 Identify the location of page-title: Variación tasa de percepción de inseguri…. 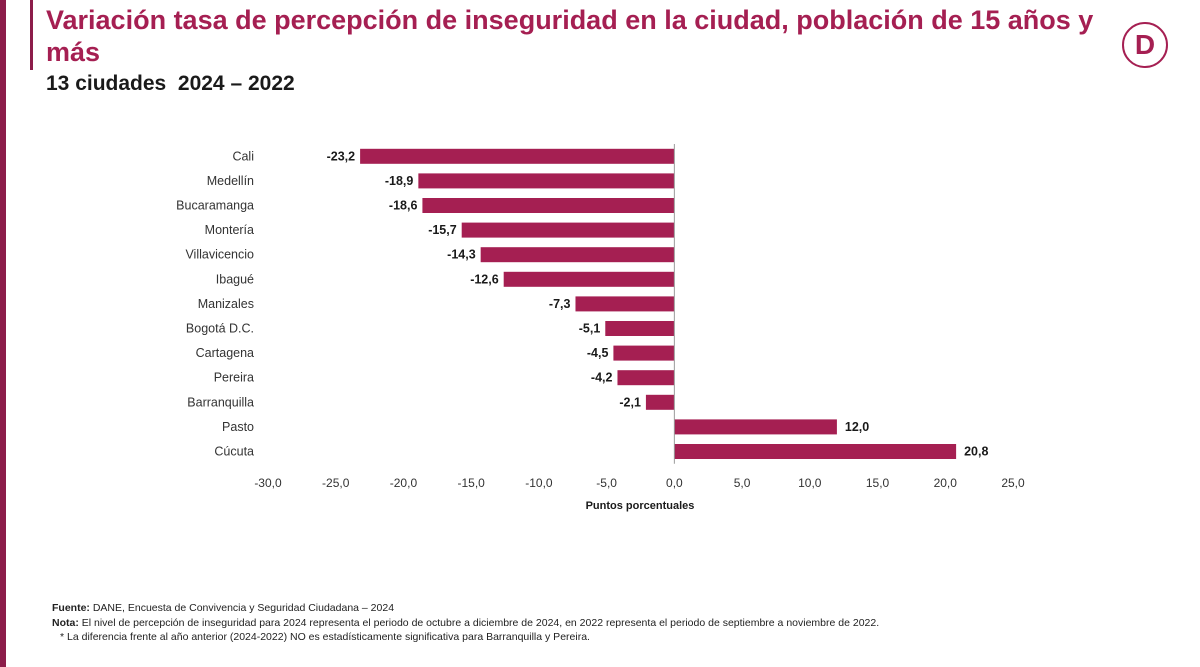
(570, 36).